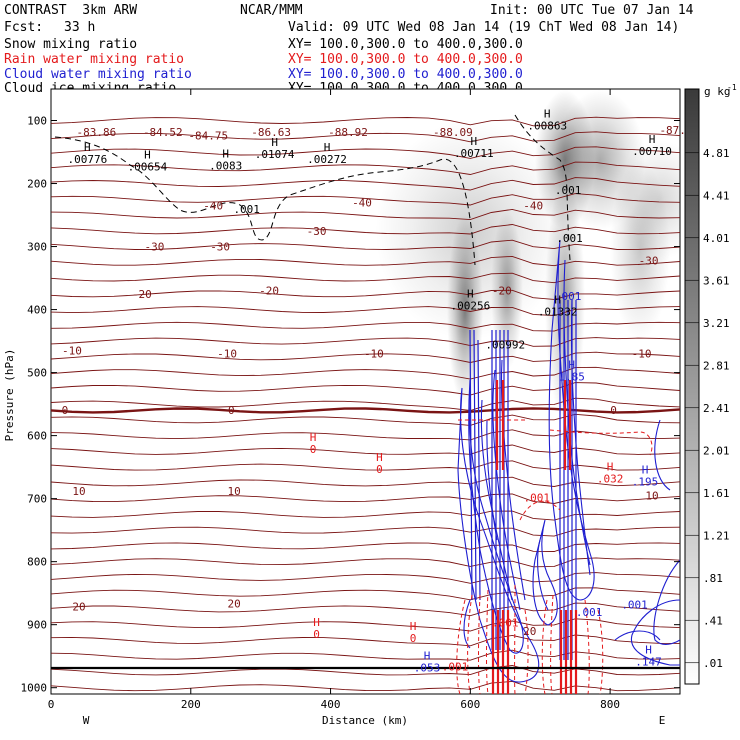 This screenshot has width=740, height=740. Describe the element at coordinates (24, 27) in the screenshot. I see `fcst-label: Fcst:` at that location.